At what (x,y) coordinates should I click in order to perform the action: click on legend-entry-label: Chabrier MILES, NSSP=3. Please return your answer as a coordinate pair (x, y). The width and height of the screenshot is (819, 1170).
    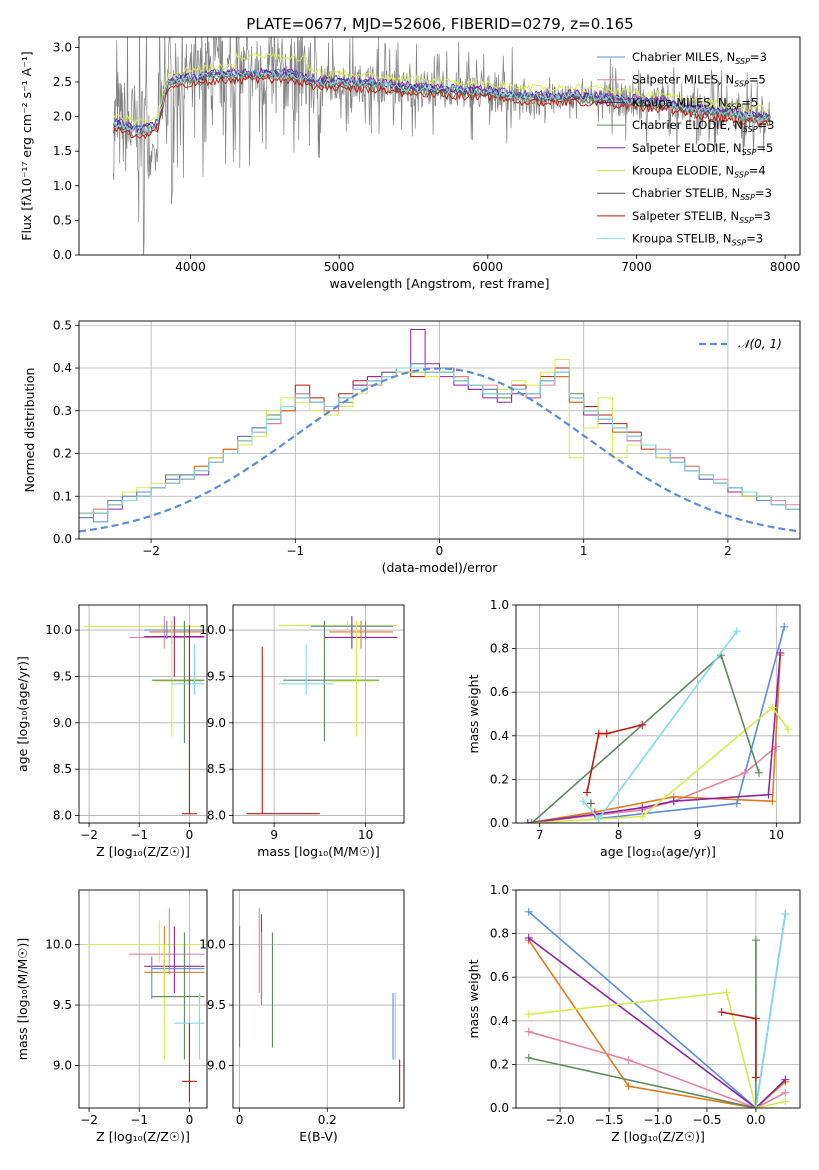
    Looking at the image, I should click on (699, 58).